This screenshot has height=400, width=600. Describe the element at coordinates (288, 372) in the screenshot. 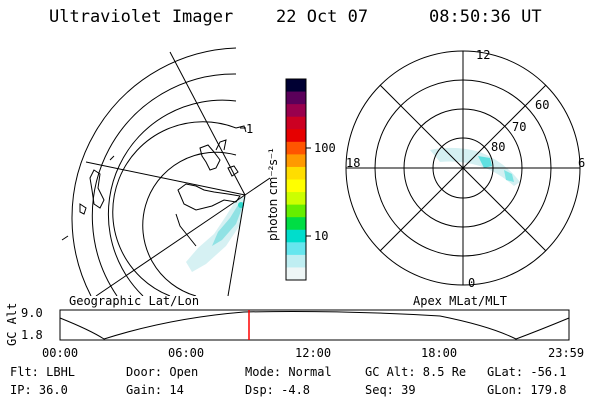

I see `status-mode: Mode: Normal` at that location.